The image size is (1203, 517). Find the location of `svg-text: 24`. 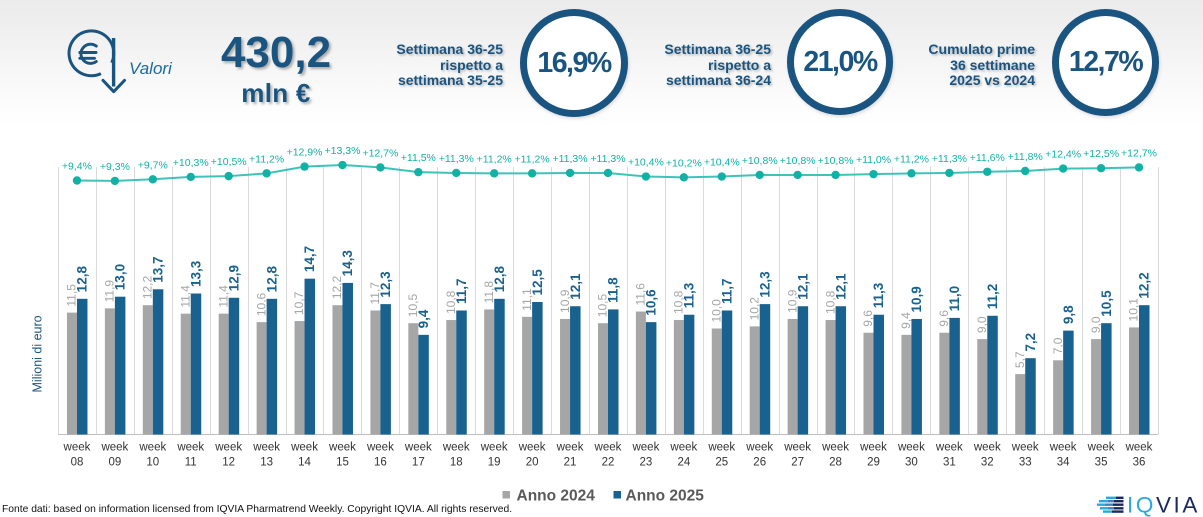

svg-text: 24 is located at coordinates (683, 463).